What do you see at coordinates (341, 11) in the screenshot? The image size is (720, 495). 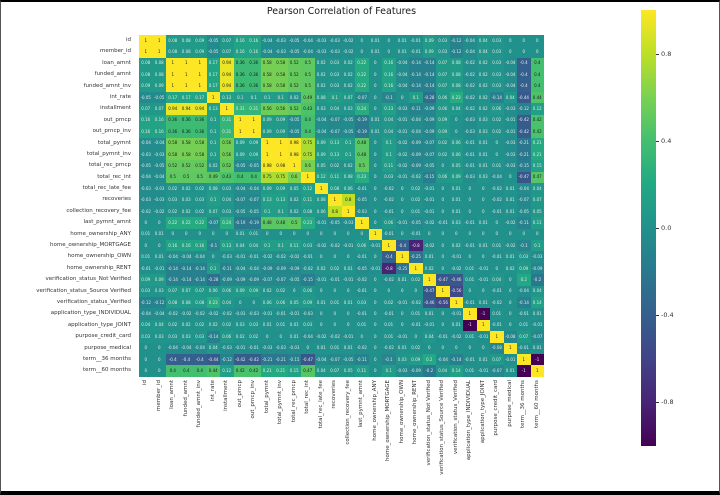 I see `chart-title: Pearson Correlation of Features` at bounding box center [341, 11].